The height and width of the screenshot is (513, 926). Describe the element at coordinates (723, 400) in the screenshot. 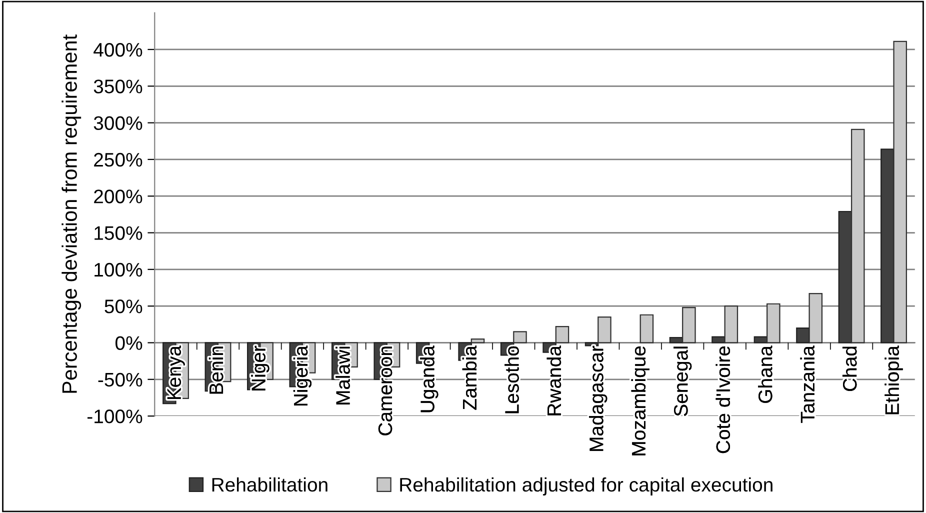

I see `x-tick-label: Cote d'Ivoire` at that location.